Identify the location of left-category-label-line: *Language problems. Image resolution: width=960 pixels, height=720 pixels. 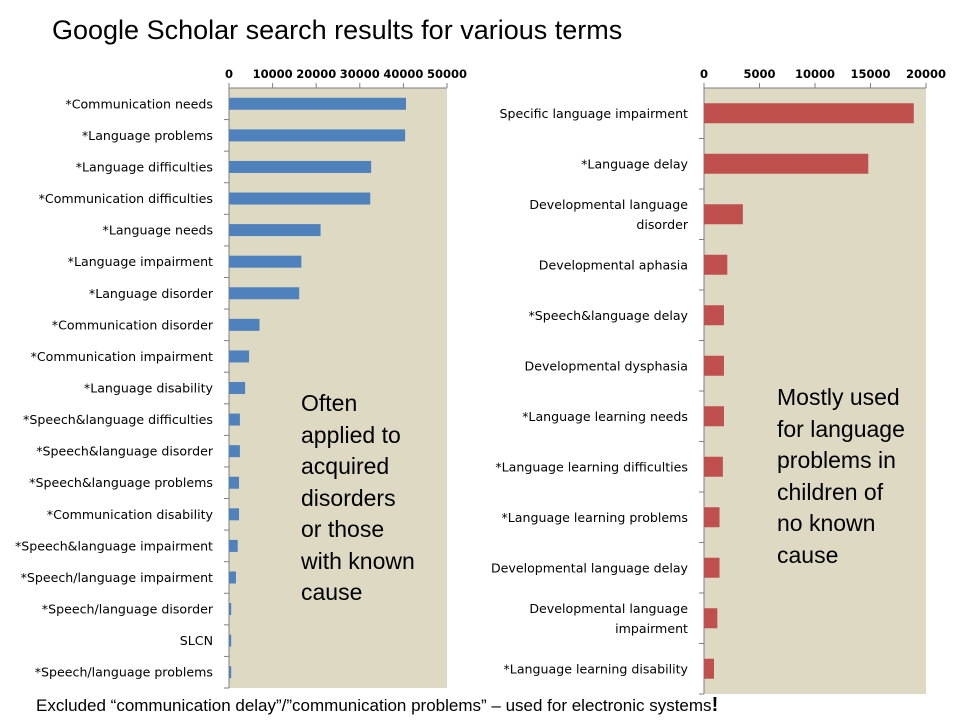
(147, 135).